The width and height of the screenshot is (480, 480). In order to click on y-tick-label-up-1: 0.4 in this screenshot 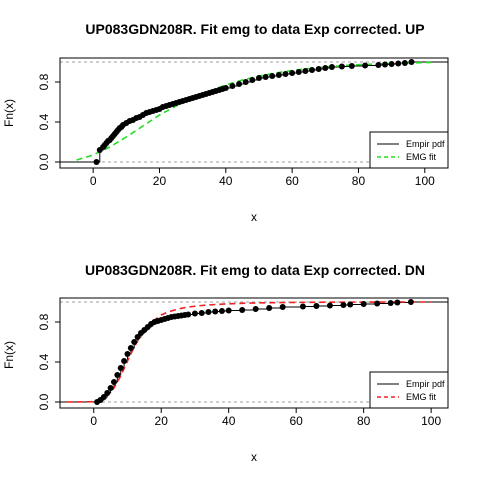, I will do `click(44, 121)`.